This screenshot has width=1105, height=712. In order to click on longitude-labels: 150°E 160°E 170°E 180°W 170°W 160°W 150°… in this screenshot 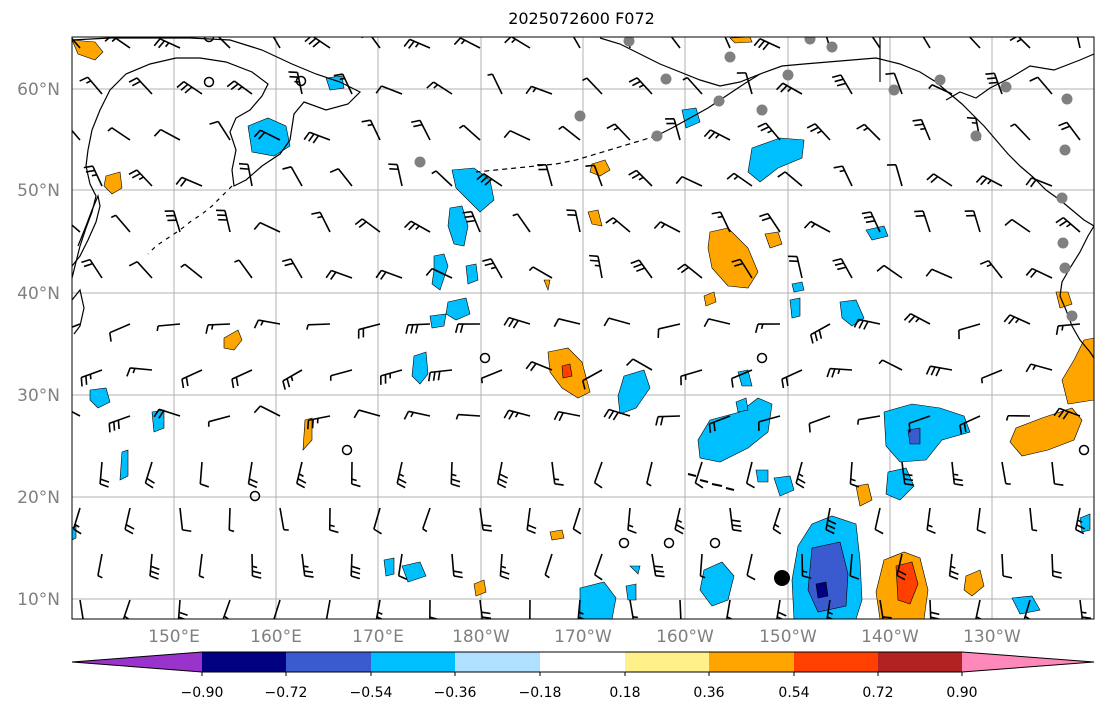, I will do `click(584, 637)`.